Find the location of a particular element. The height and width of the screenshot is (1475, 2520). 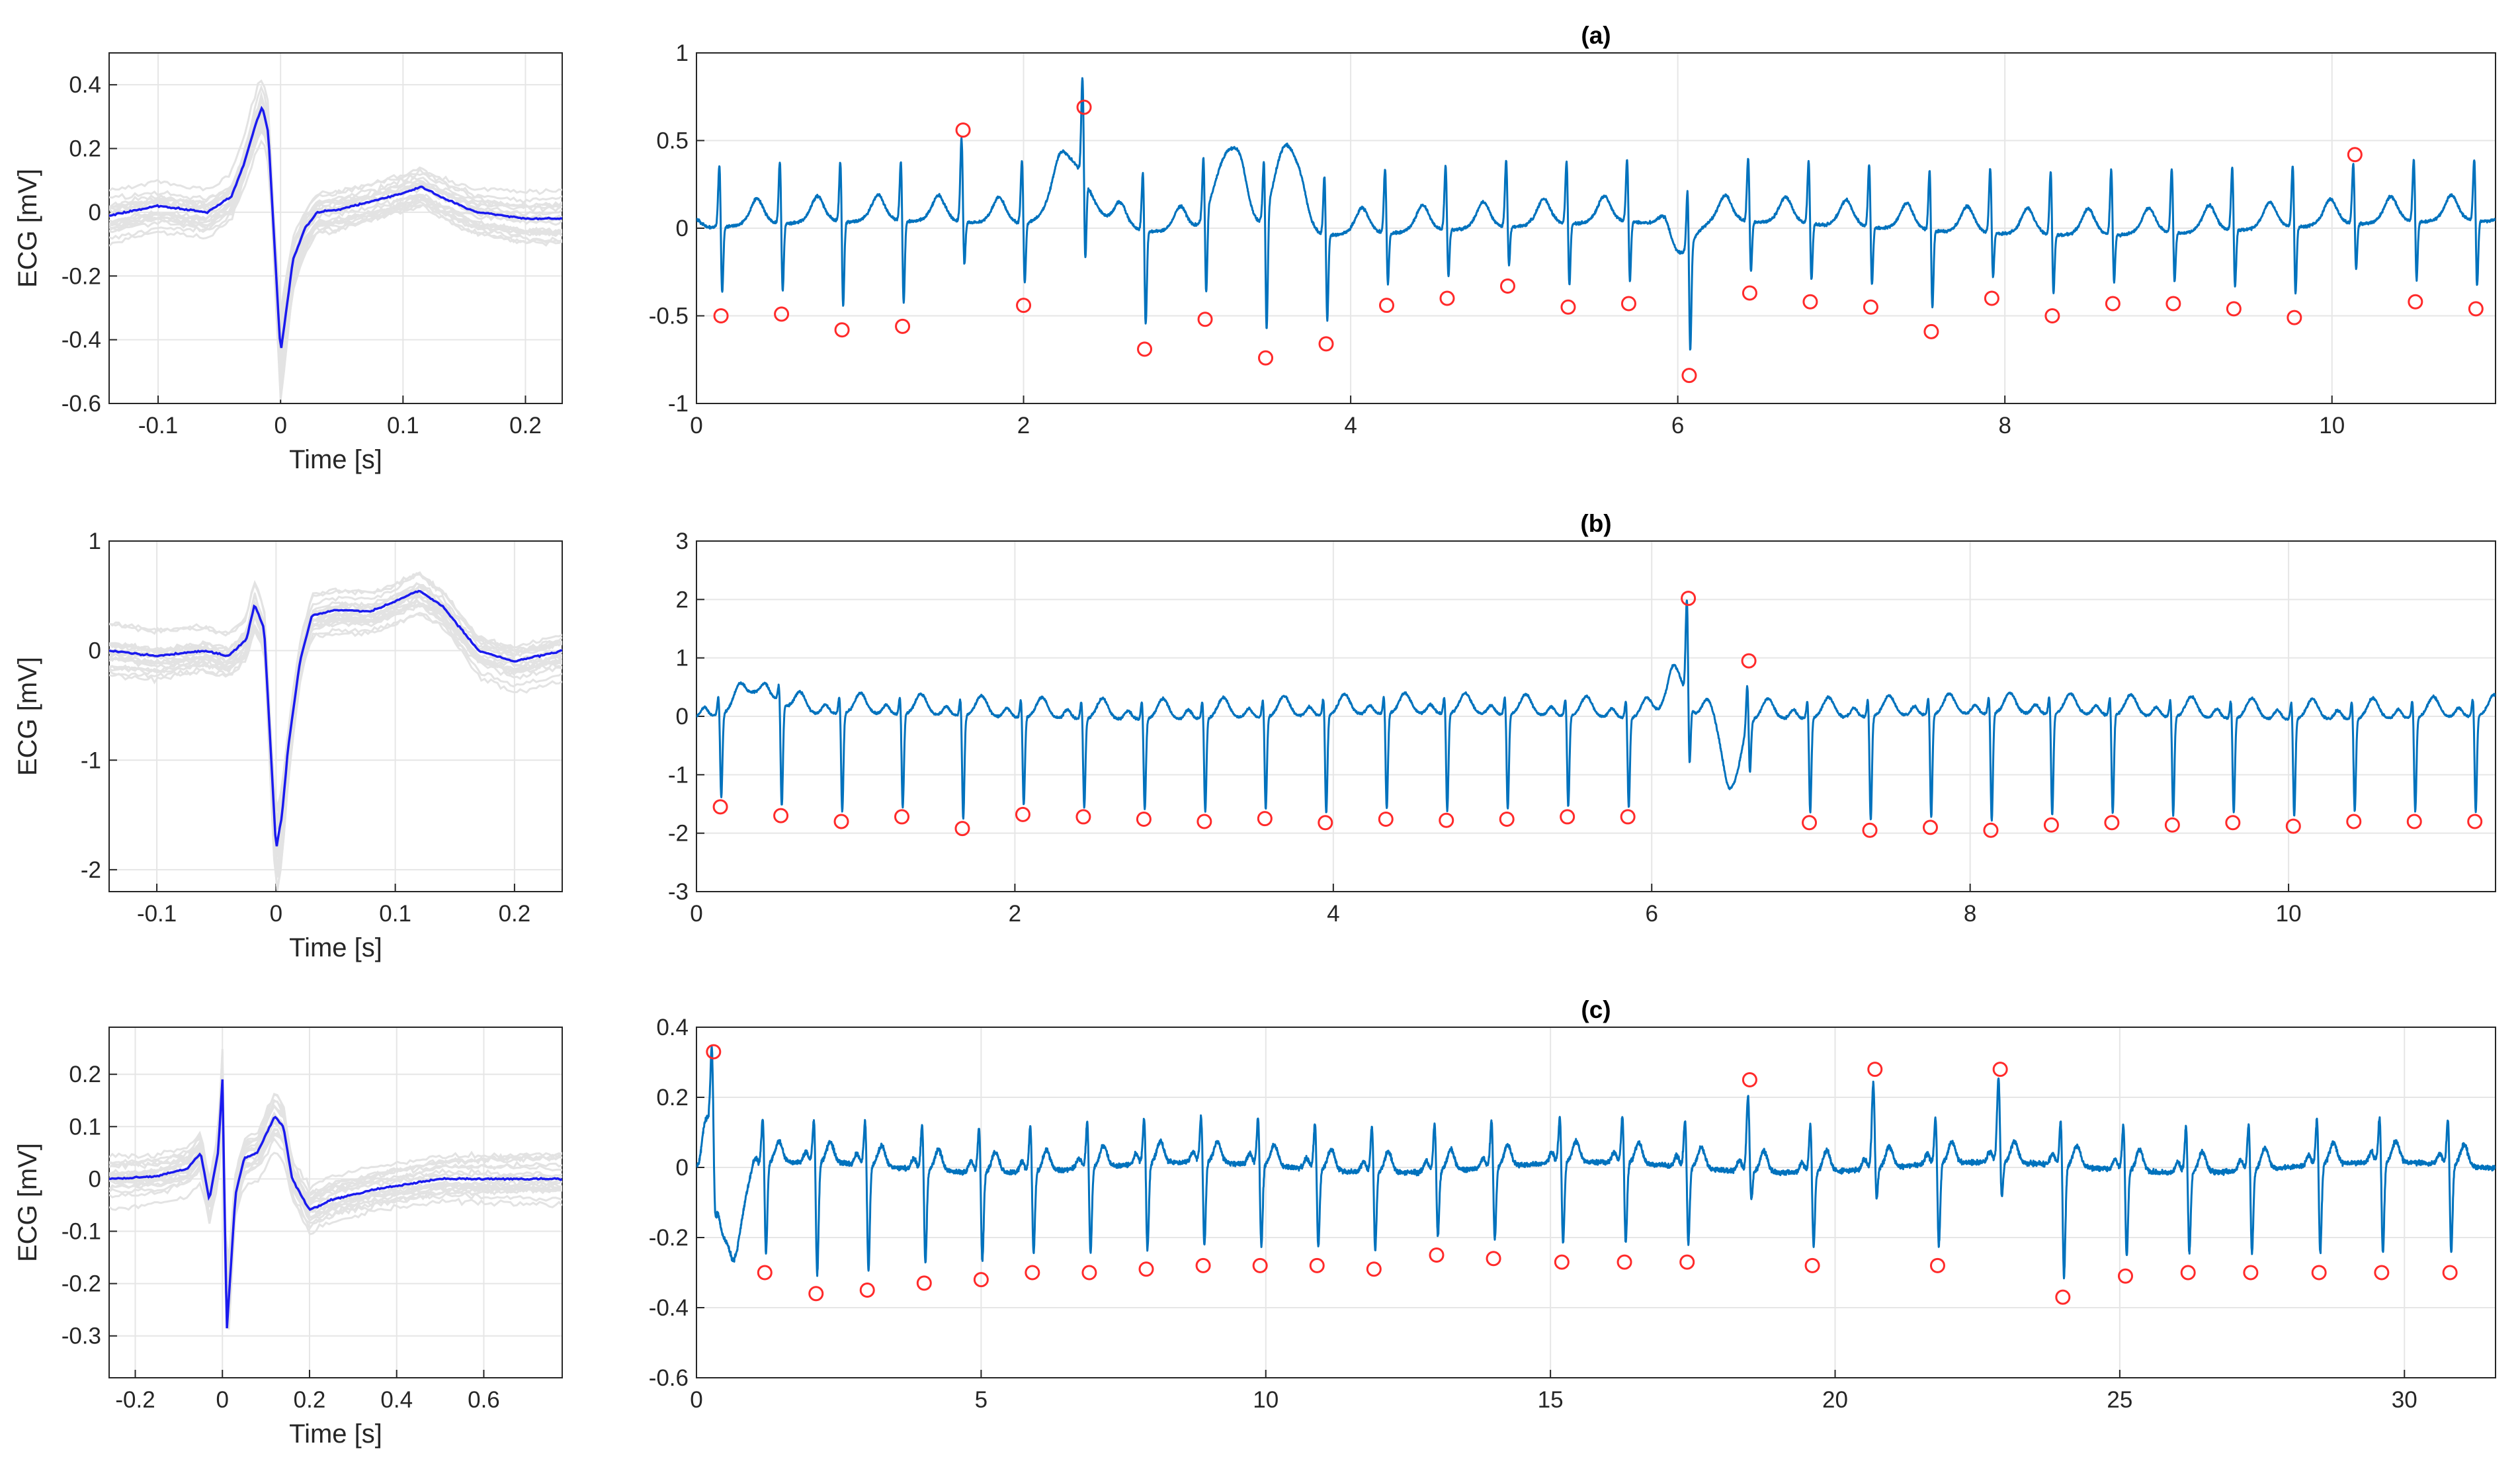

average-beat-line is located at coordinates (335, 718).